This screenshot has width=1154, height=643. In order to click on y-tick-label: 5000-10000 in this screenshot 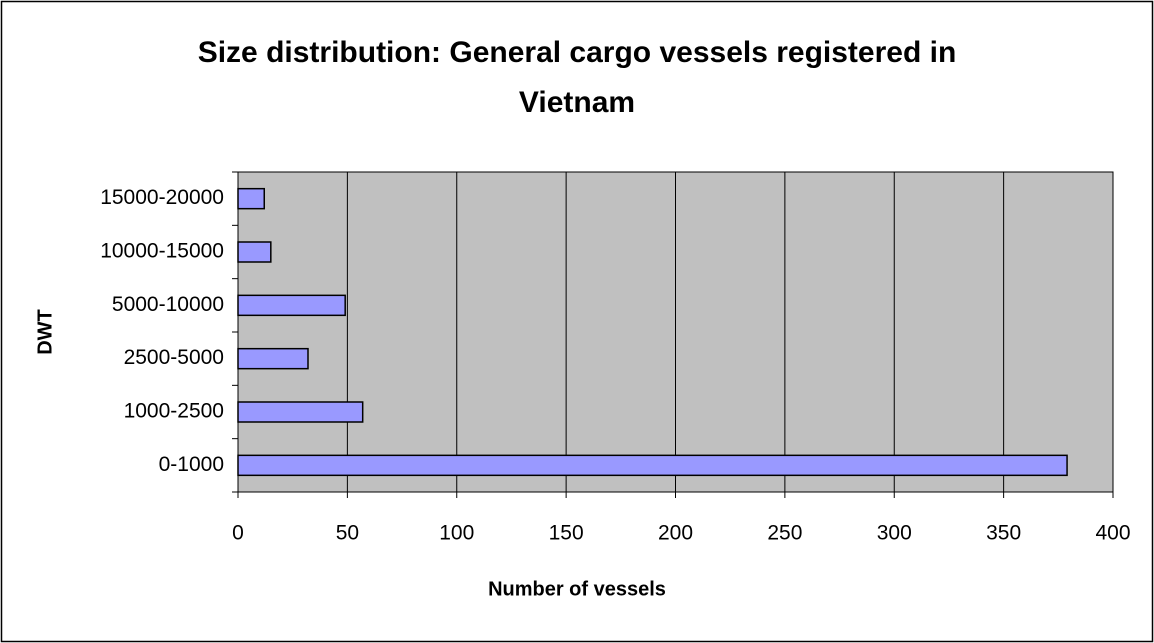, I will do `click(168, 304)`.